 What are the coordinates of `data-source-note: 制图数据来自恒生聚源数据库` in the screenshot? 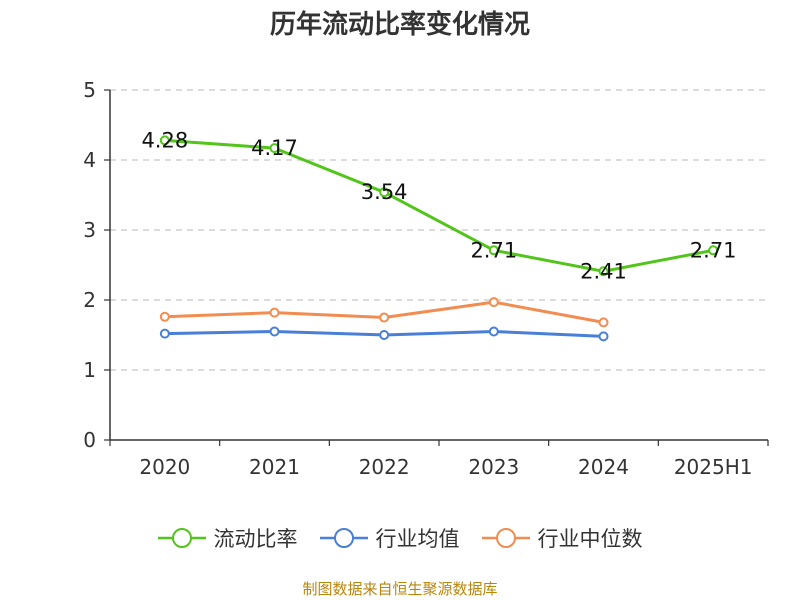 It's located at (400, 589).